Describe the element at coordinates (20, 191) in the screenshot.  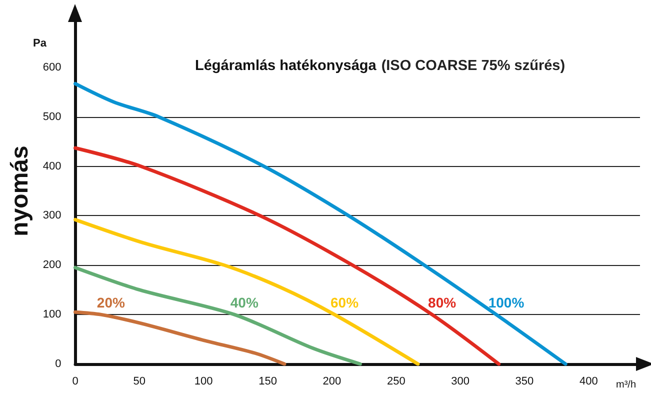
I see `y-axis-title: nyomás` at that location.